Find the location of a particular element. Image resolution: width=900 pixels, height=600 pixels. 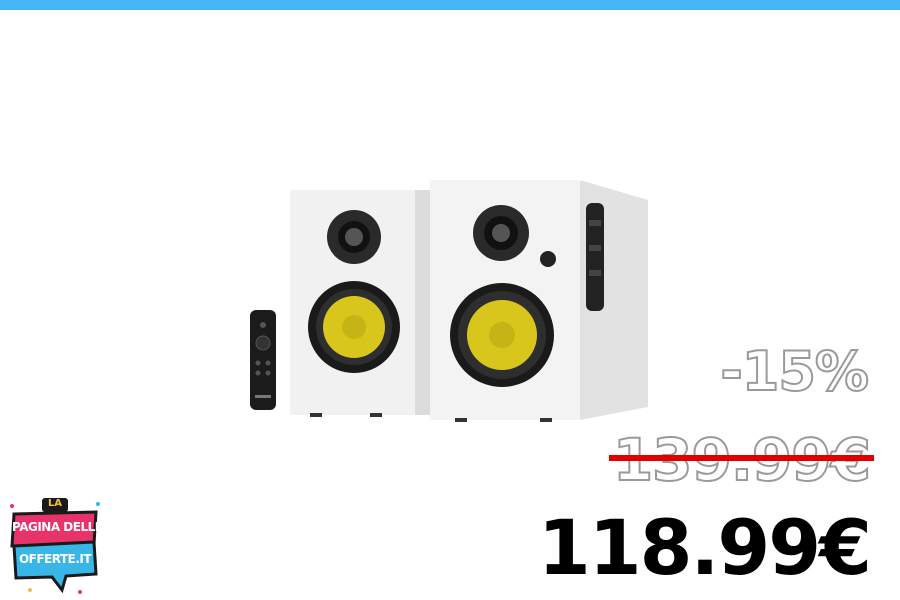

top-accent-bar is located at coordinates (450, 5).